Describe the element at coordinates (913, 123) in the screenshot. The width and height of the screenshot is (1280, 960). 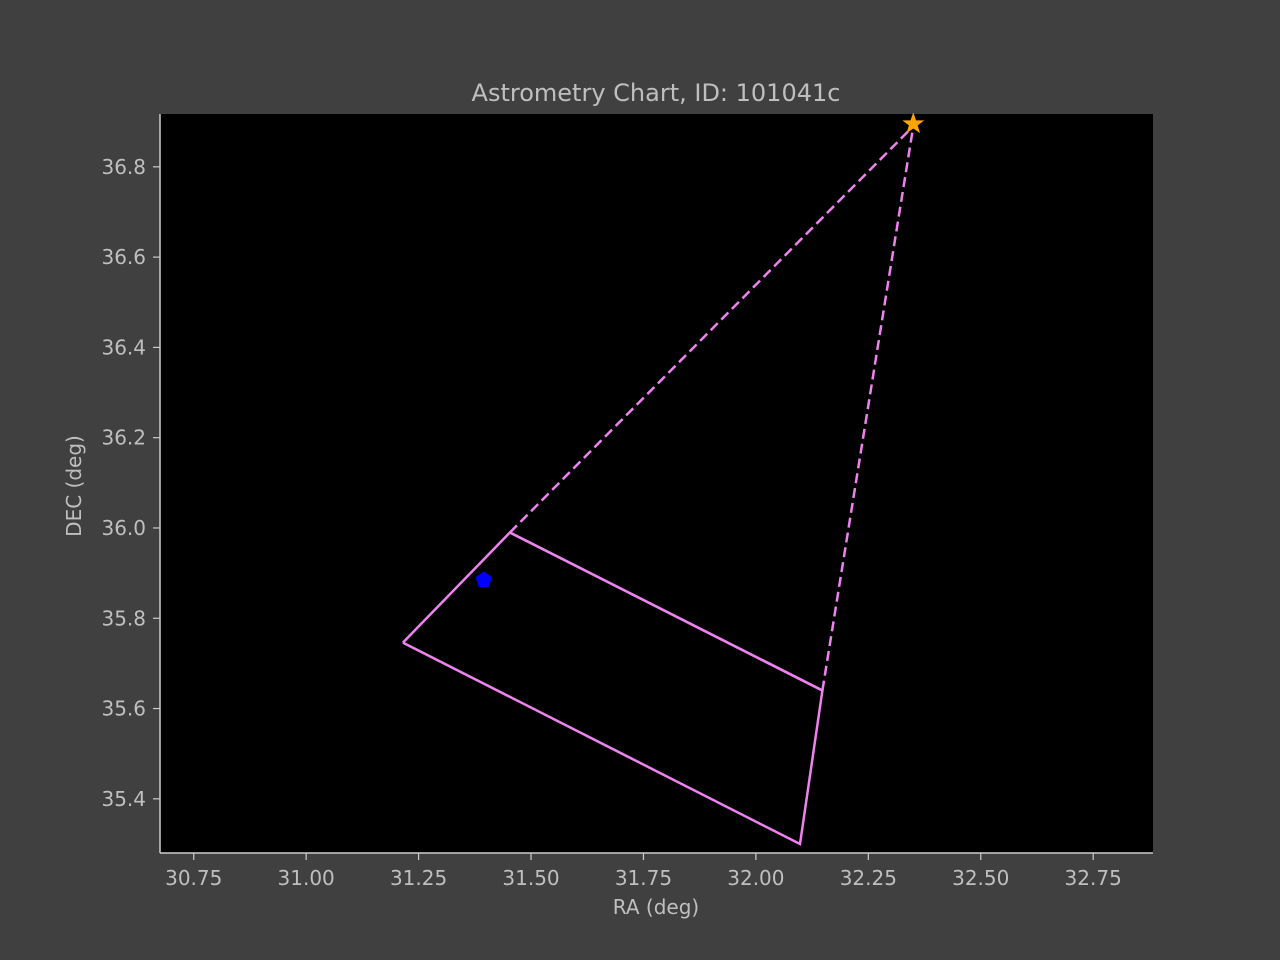
I see `star-marker` at that location.